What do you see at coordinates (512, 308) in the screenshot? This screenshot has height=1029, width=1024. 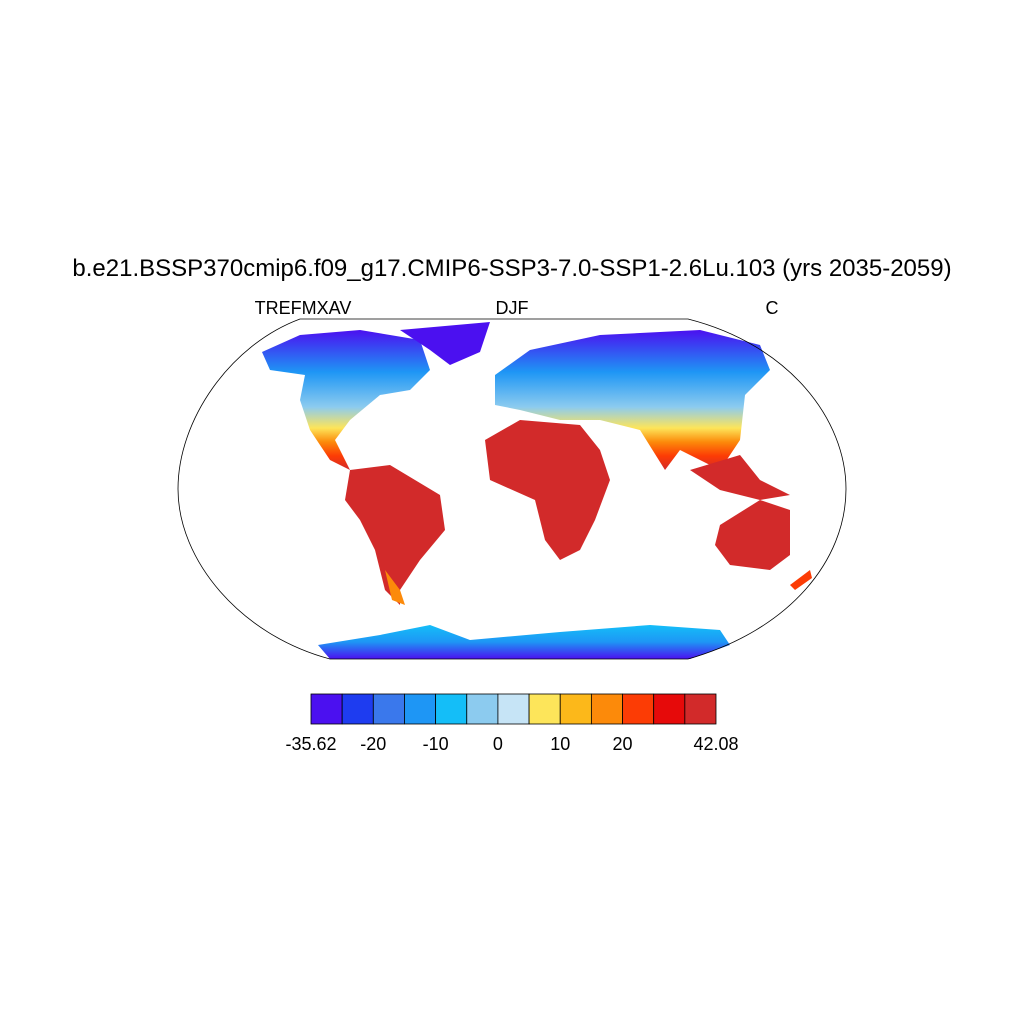 I see `center-string: DJF` at bounding box center [512, 308].